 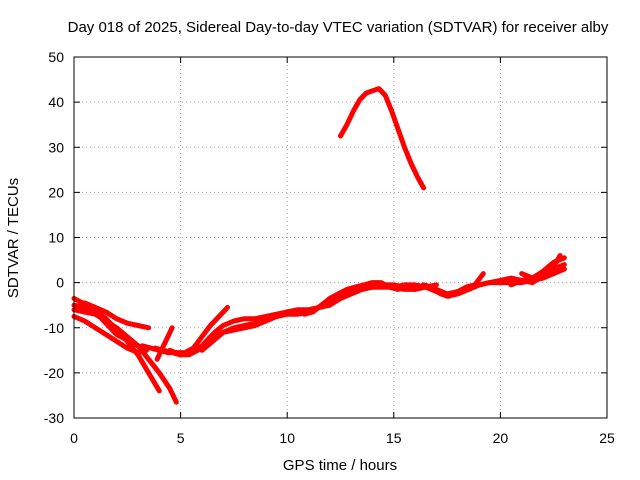 I want to click on x-tick-labels: 0 5 10 15 20 25, so click(x=342, y=438).